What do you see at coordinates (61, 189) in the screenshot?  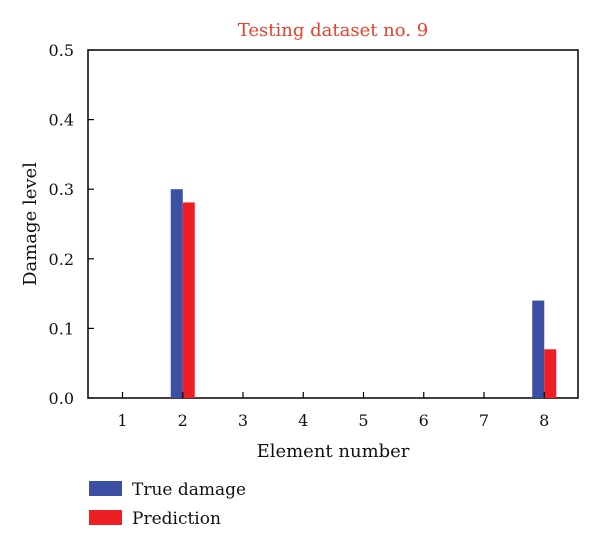 I see `y-tick-label: 0.3` at bounding box center [61, 189].